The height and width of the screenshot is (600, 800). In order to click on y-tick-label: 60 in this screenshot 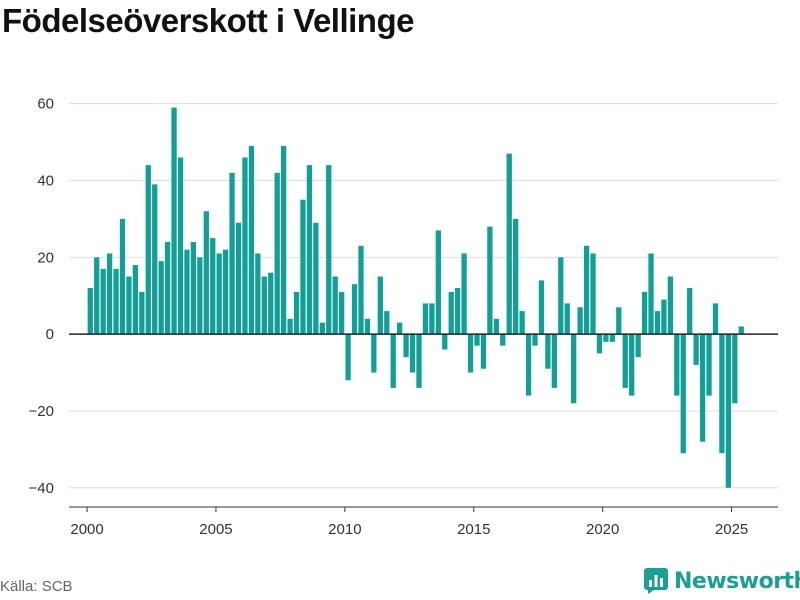, I will do `click(45, 104)`.